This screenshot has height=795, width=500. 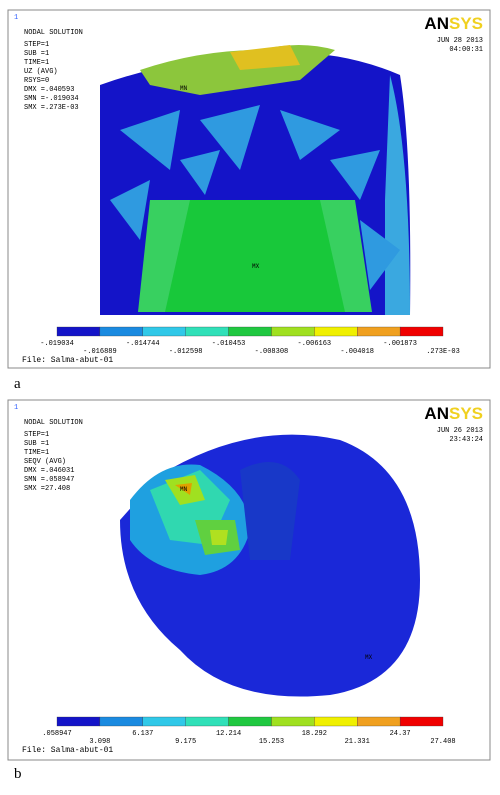 What do you see at coordinates (49, 90) in the screenshot?
I see `solution-info: DMX =.040593` at bounding box center [49, 90].